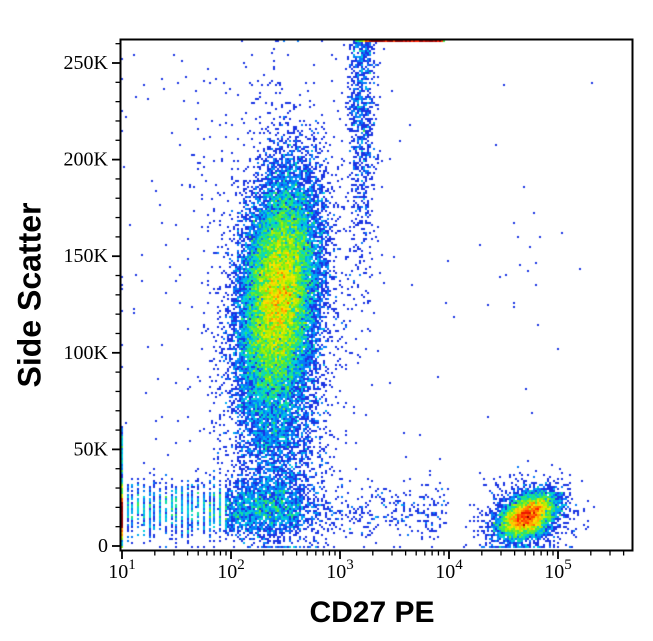 Image resolution: width=653 pixels, height=641 pixels. I want to click on y-tick-label: 200K, so click(86, 160).